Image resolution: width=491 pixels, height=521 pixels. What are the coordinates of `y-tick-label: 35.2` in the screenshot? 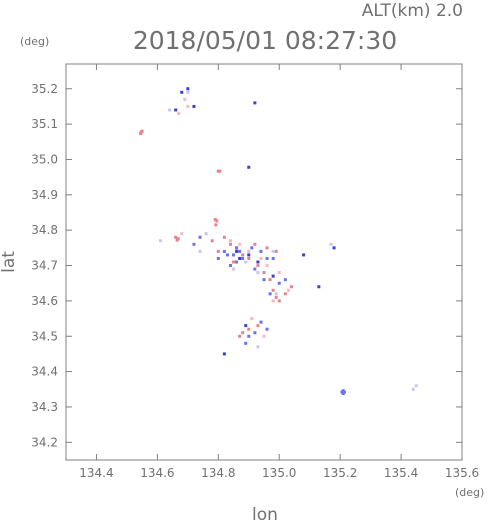 It's located at (44, 89).